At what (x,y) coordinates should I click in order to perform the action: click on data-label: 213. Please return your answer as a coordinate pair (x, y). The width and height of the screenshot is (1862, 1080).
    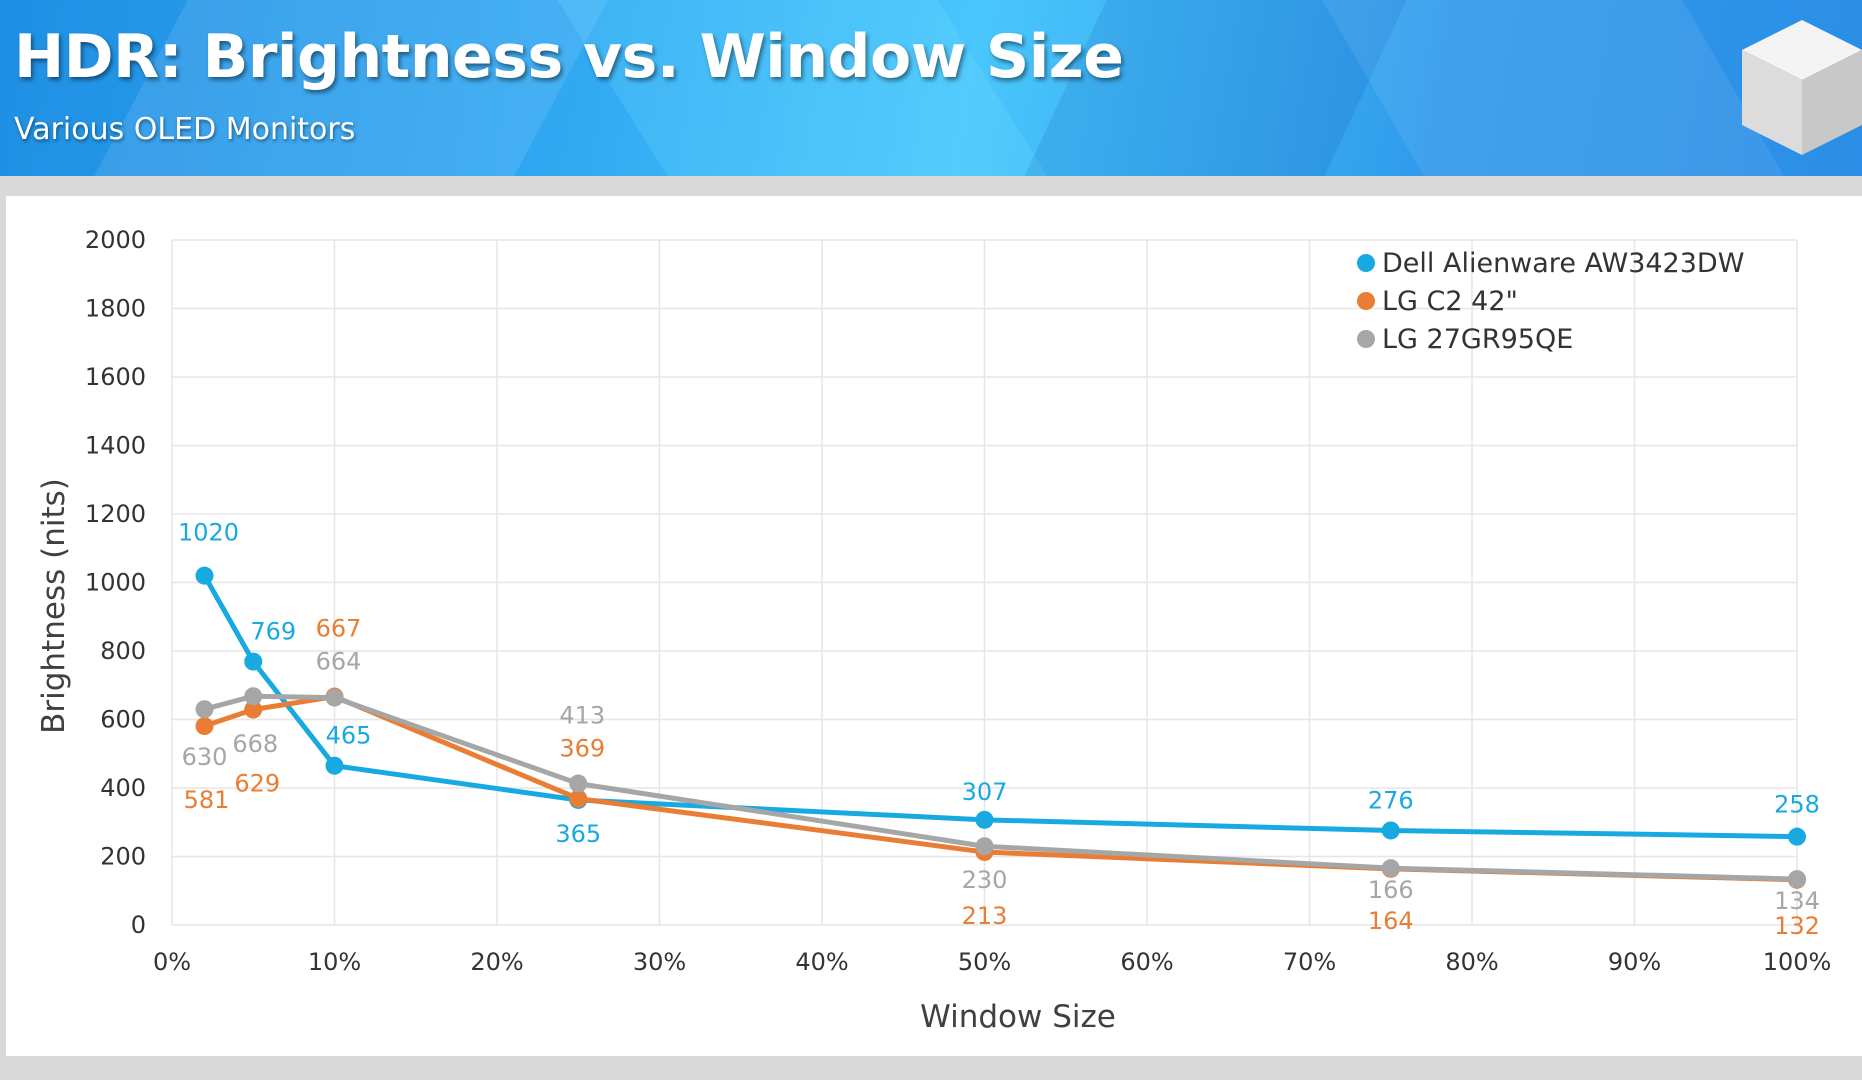
    Looking at the image, I should click on (985, 916).